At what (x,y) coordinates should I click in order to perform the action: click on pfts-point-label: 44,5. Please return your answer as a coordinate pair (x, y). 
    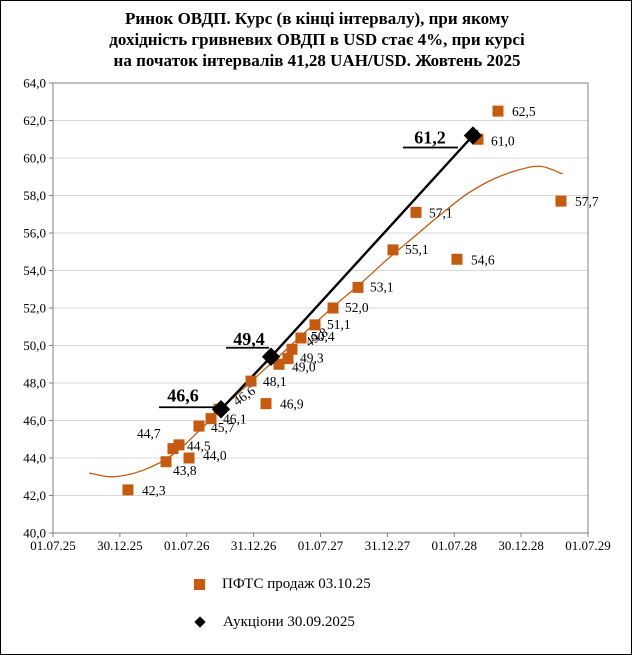
    Looking at the image, I should click on (199, 446).